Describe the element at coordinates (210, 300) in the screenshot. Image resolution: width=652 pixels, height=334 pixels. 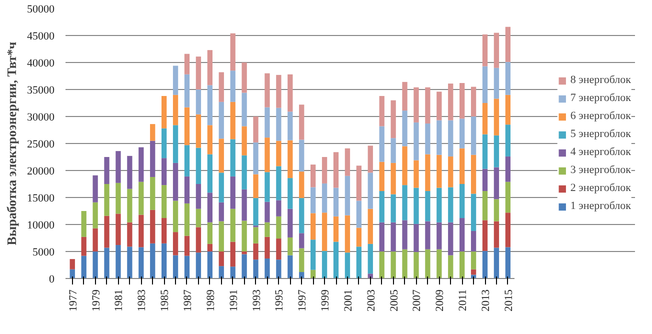
I see `x-tick-label: 1989` at that location.